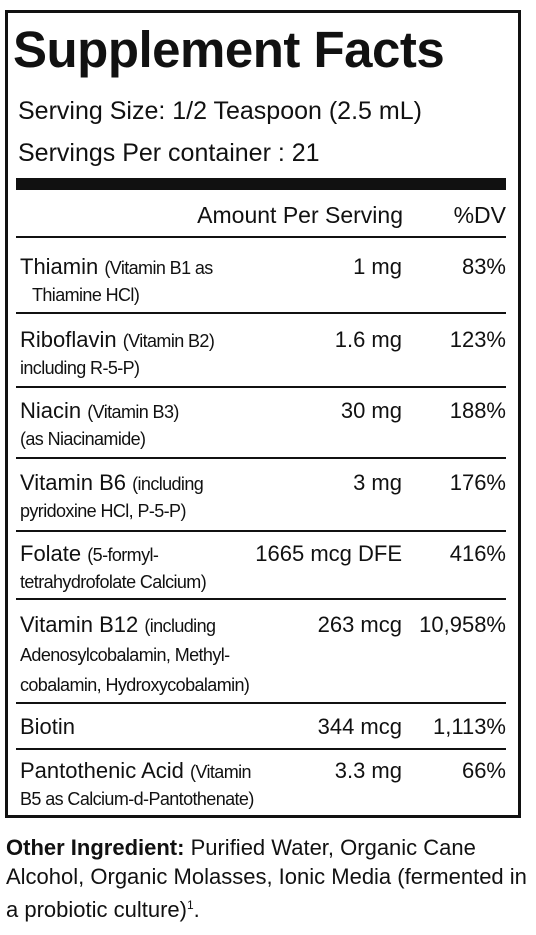 This screenshot has width=536, height=935. Describe the element at coordinates (73, 482) in the screenshot. I see `nutrient-name: Vitamin B6` at that location.